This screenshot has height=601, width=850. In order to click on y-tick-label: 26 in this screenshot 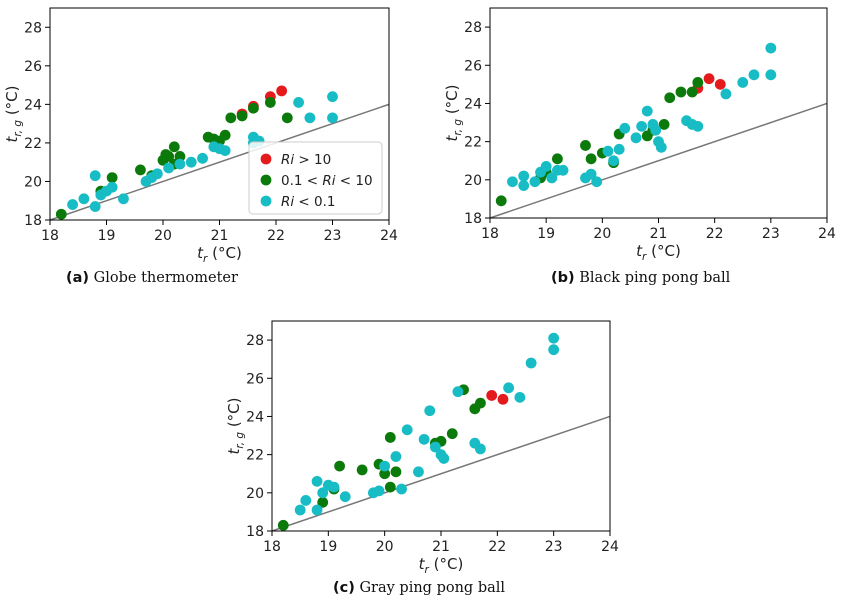, I will do `click(473, 66)`.